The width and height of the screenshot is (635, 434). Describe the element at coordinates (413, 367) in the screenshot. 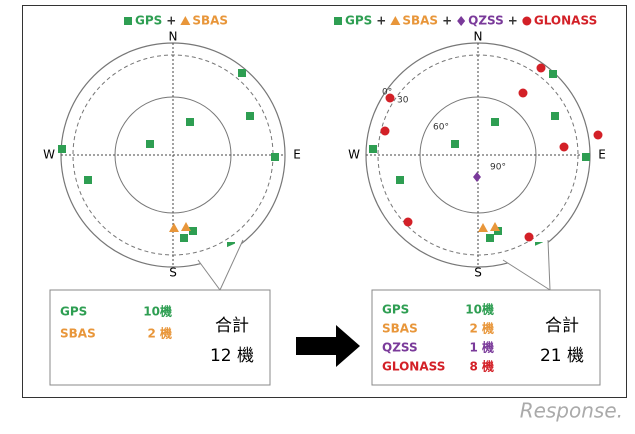

I see `count-name: GLONASS` at that location.